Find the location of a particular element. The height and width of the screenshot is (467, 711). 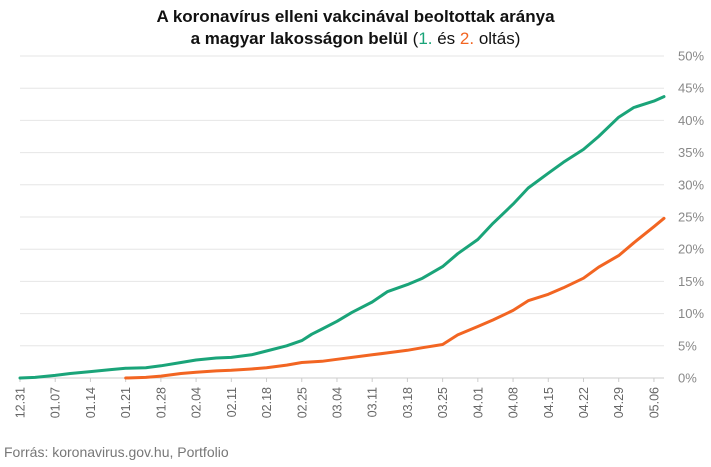

x-tick-label: 03.04 is located at coordinates (337, 402).